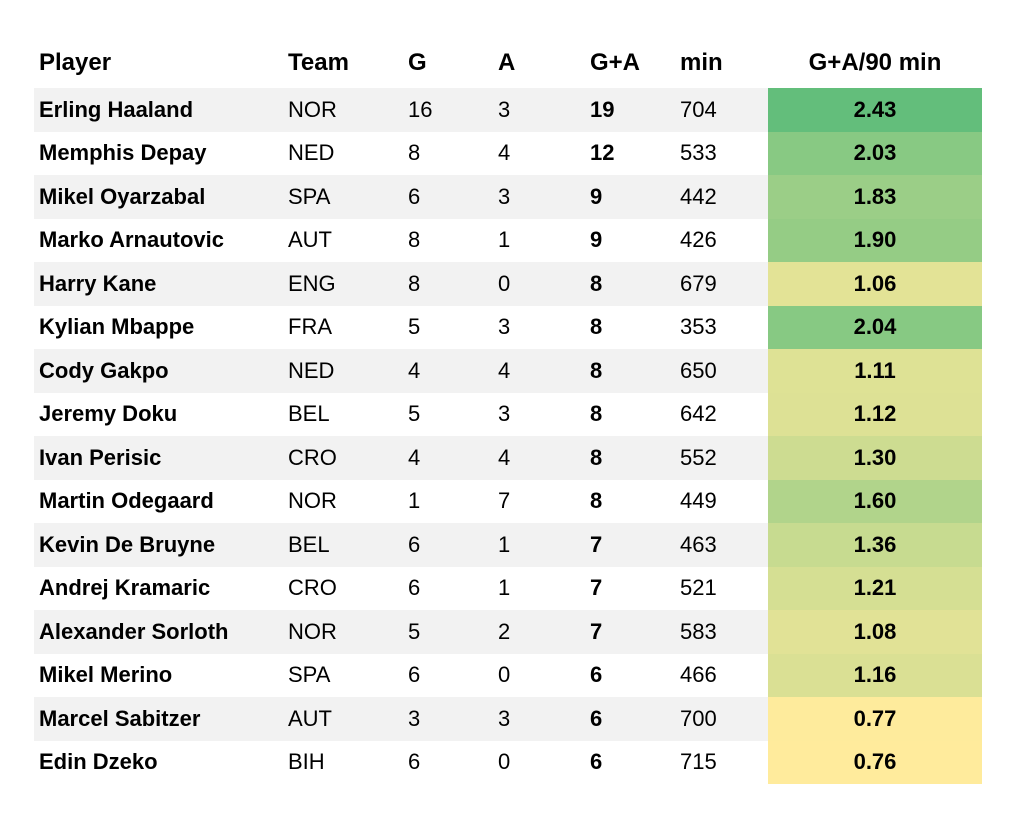 This screenshot has width=1024, height=827. I want to click on assists: 2, so click(544, 632).